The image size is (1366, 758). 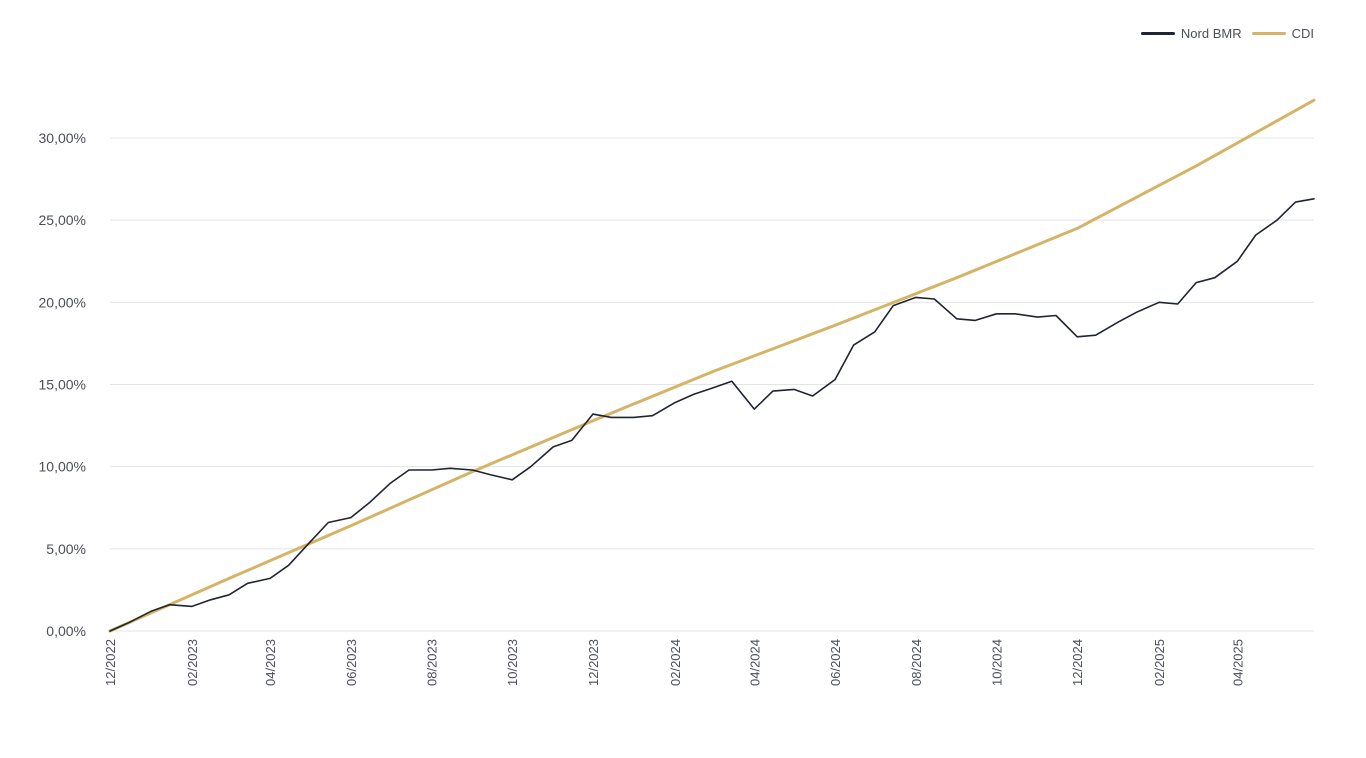 I want to click on chart-legend: Nord BMR CDI, so click(x=1227, y=33).